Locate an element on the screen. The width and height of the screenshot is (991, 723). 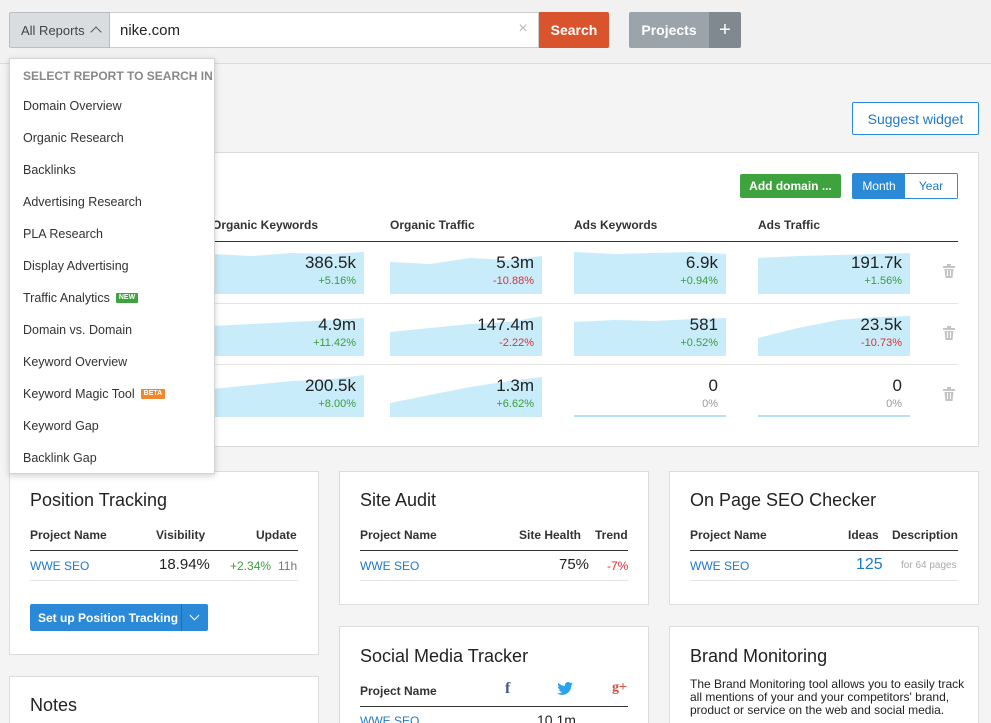
metric-cell: 581 +0.52% is located at coordinates (650, 338).